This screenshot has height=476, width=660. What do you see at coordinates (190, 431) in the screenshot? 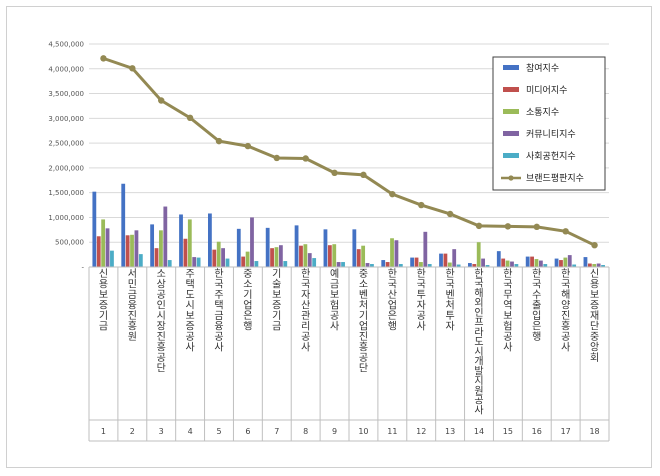
I see `category-number: 4` at bounding box center [190, 431].